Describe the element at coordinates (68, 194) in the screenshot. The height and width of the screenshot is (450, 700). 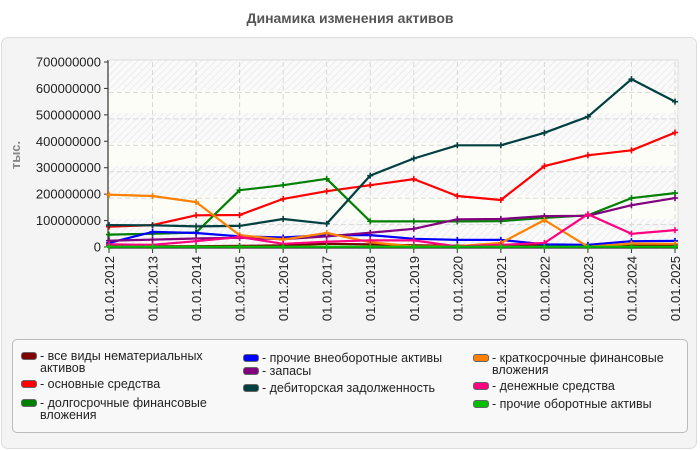
I see `y-tick-label: 200000000` at that location.